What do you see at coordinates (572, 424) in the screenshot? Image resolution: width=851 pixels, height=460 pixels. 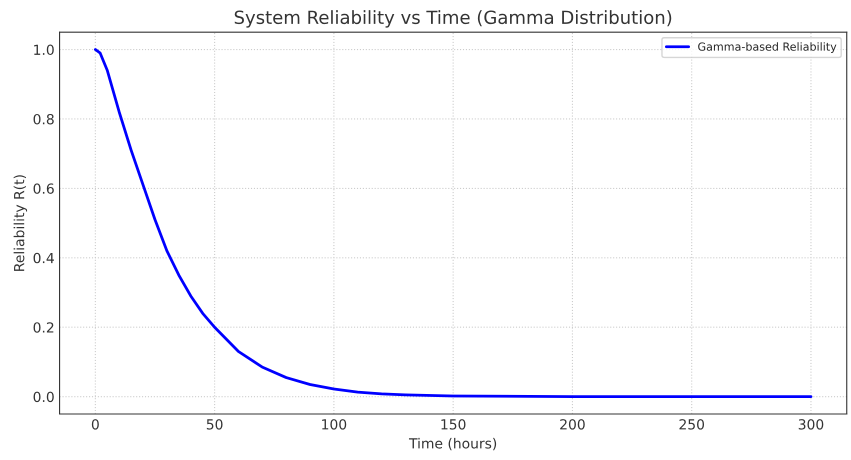 I see `x-tick-label: 200` at bounding box center [572, 424].